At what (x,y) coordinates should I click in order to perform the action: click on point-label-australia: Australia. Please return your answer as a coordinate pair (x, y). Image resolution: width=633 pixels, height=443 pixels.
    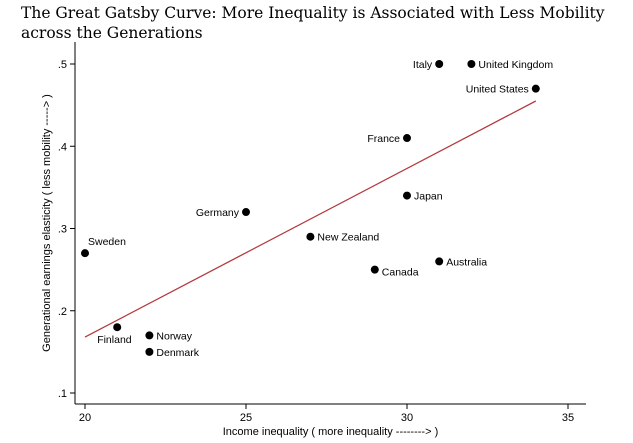
    Looking at the image, I should click on (466, 262).